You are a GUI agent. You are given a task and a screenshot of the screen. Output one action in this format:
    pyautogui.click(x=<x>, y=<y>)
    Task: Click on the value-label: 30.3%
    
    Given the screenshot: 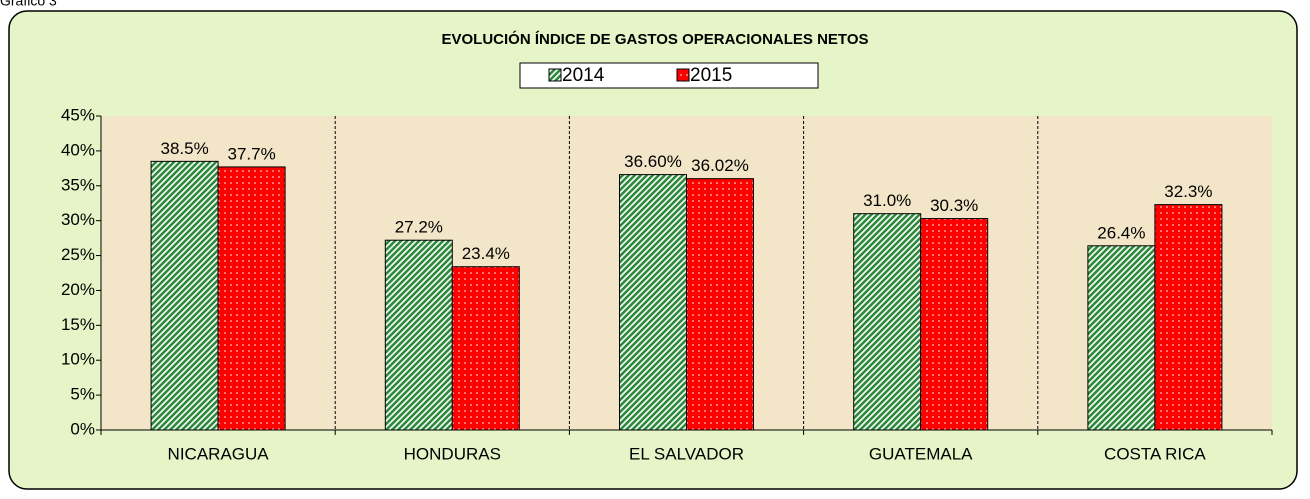 What is the action you would take?
    pyautogui.click(x=954, y=205)
    